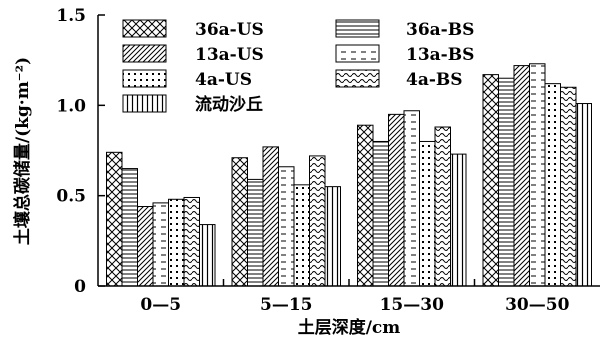  I want to click on bar-13a-BS-0—5, so click(160, 244).